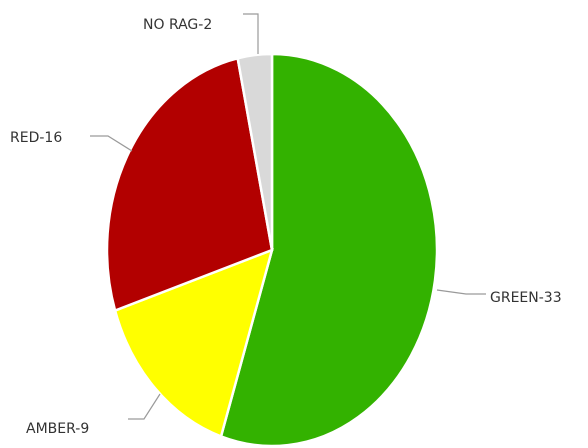 The height and width of the screenshot is (448, 588). Describe the element at coordinates (111, 143) in the screenshot. I see `leader-line-red` at that location.